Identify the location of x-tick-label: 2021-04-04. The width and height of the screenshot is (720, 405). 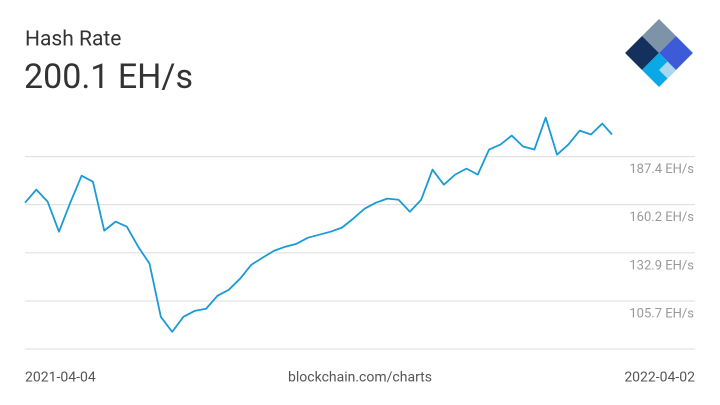
(60, 378).